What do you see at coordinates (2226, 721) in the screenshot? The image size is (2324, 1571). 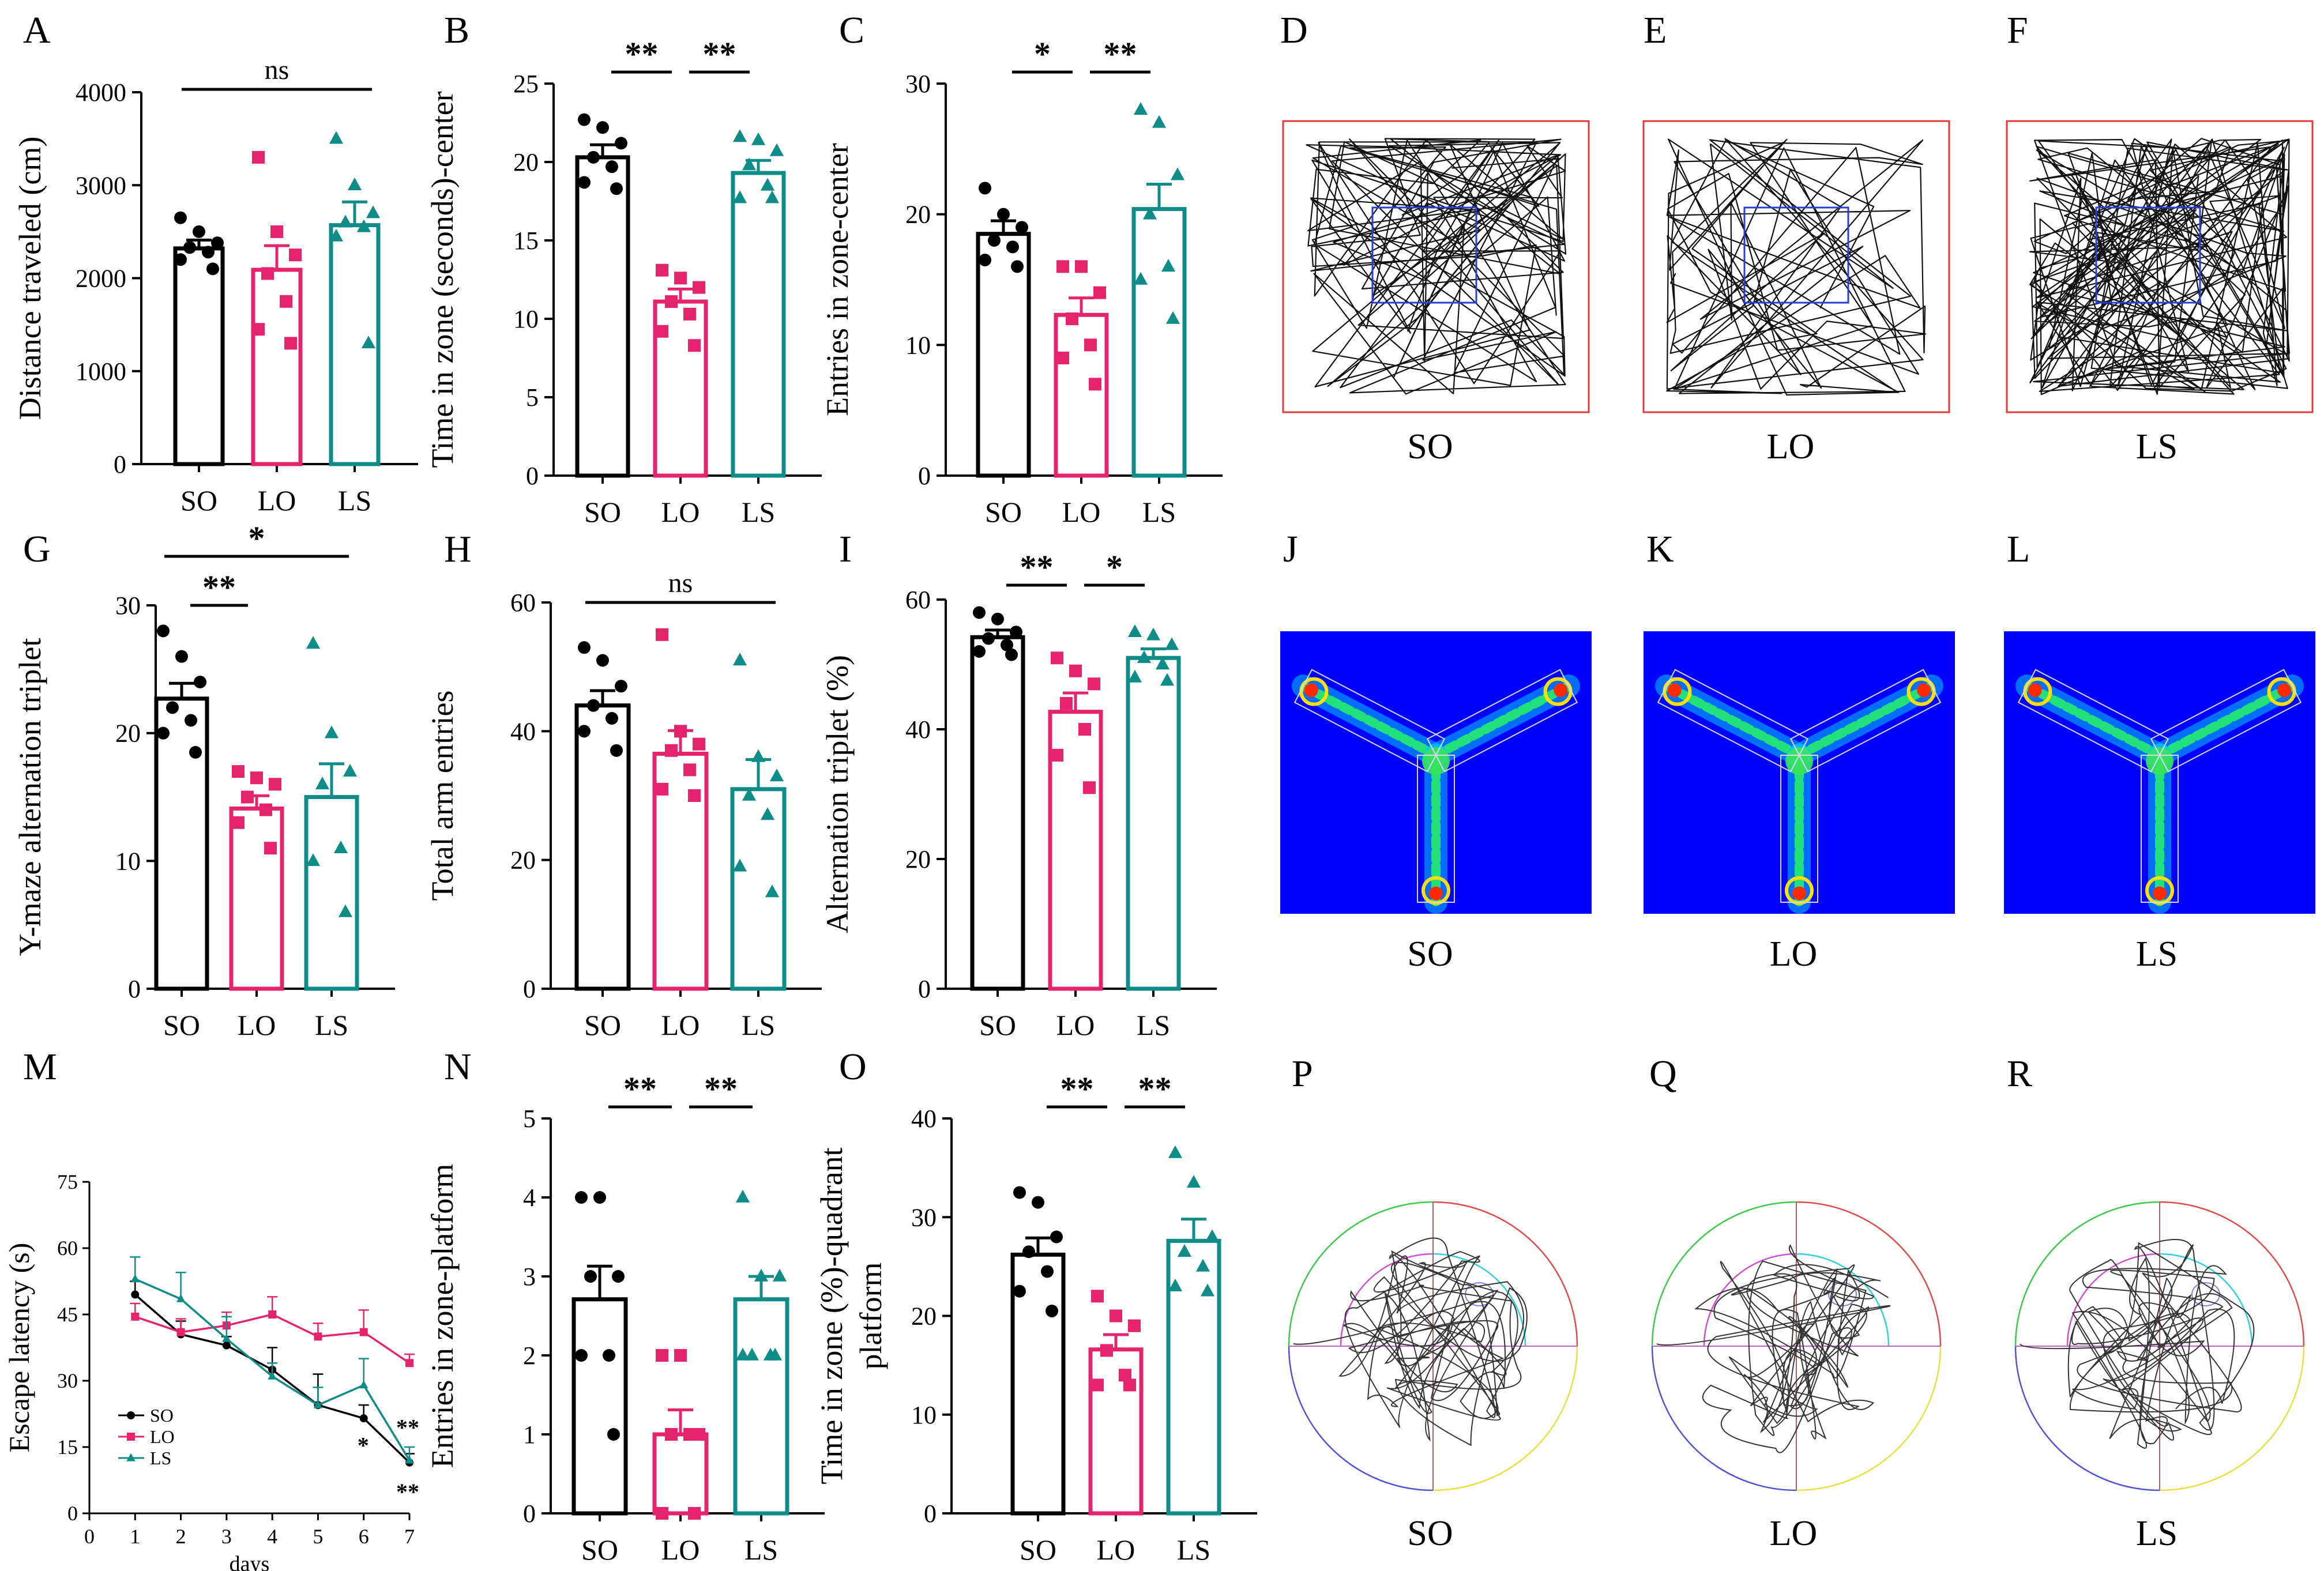 I see `maze-arm-outline` at bounding box center [2226, 721].